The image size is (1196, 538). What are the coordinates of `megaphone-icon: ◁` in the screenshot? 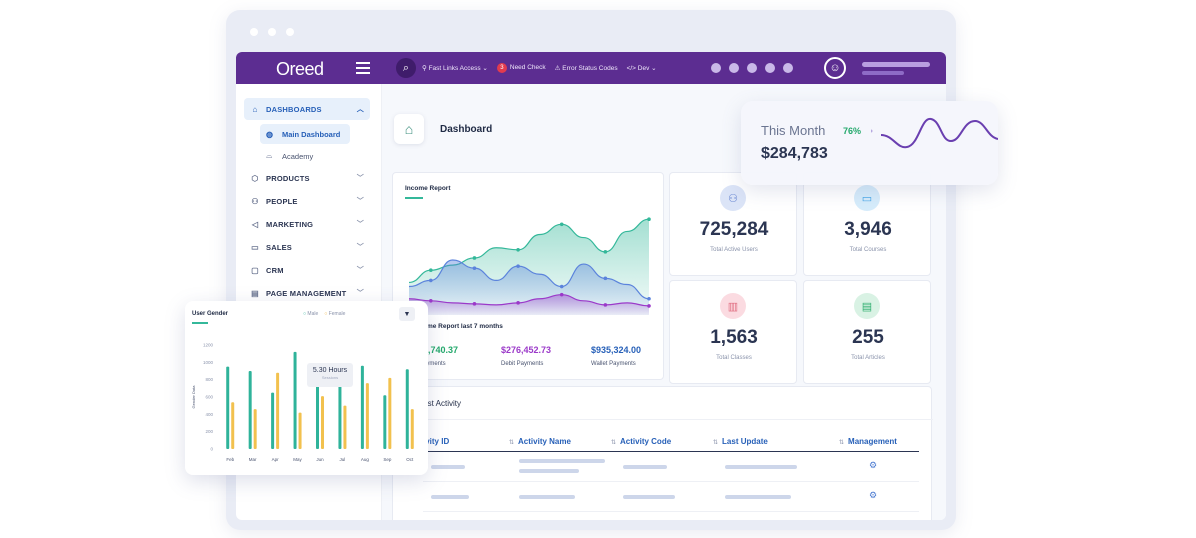 It's located at (255, 224).